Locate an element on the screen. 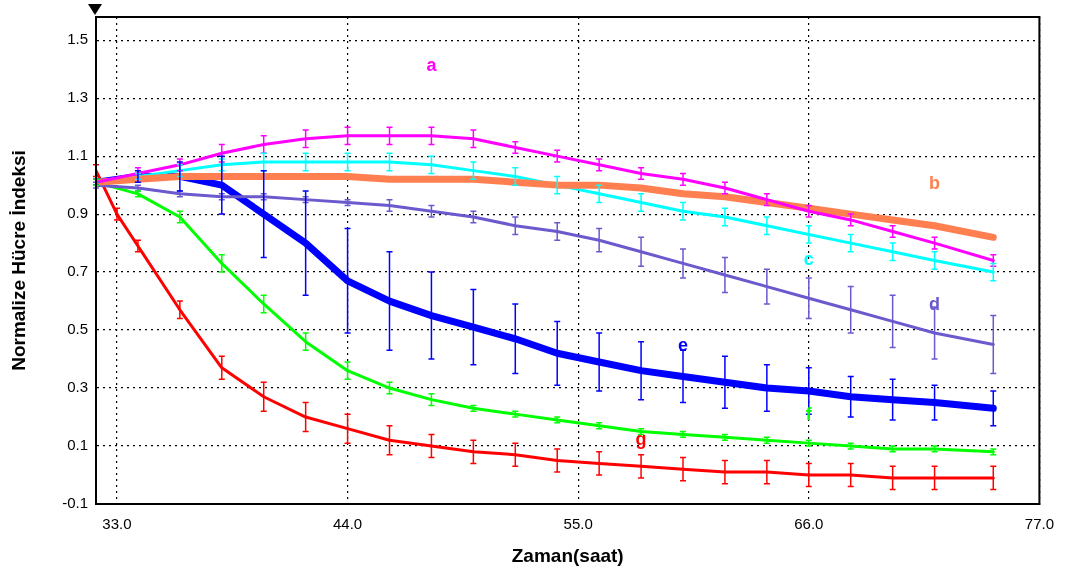 This screenshot has height=576, width=1066. series-label: d is located at coordinates (935, 303).